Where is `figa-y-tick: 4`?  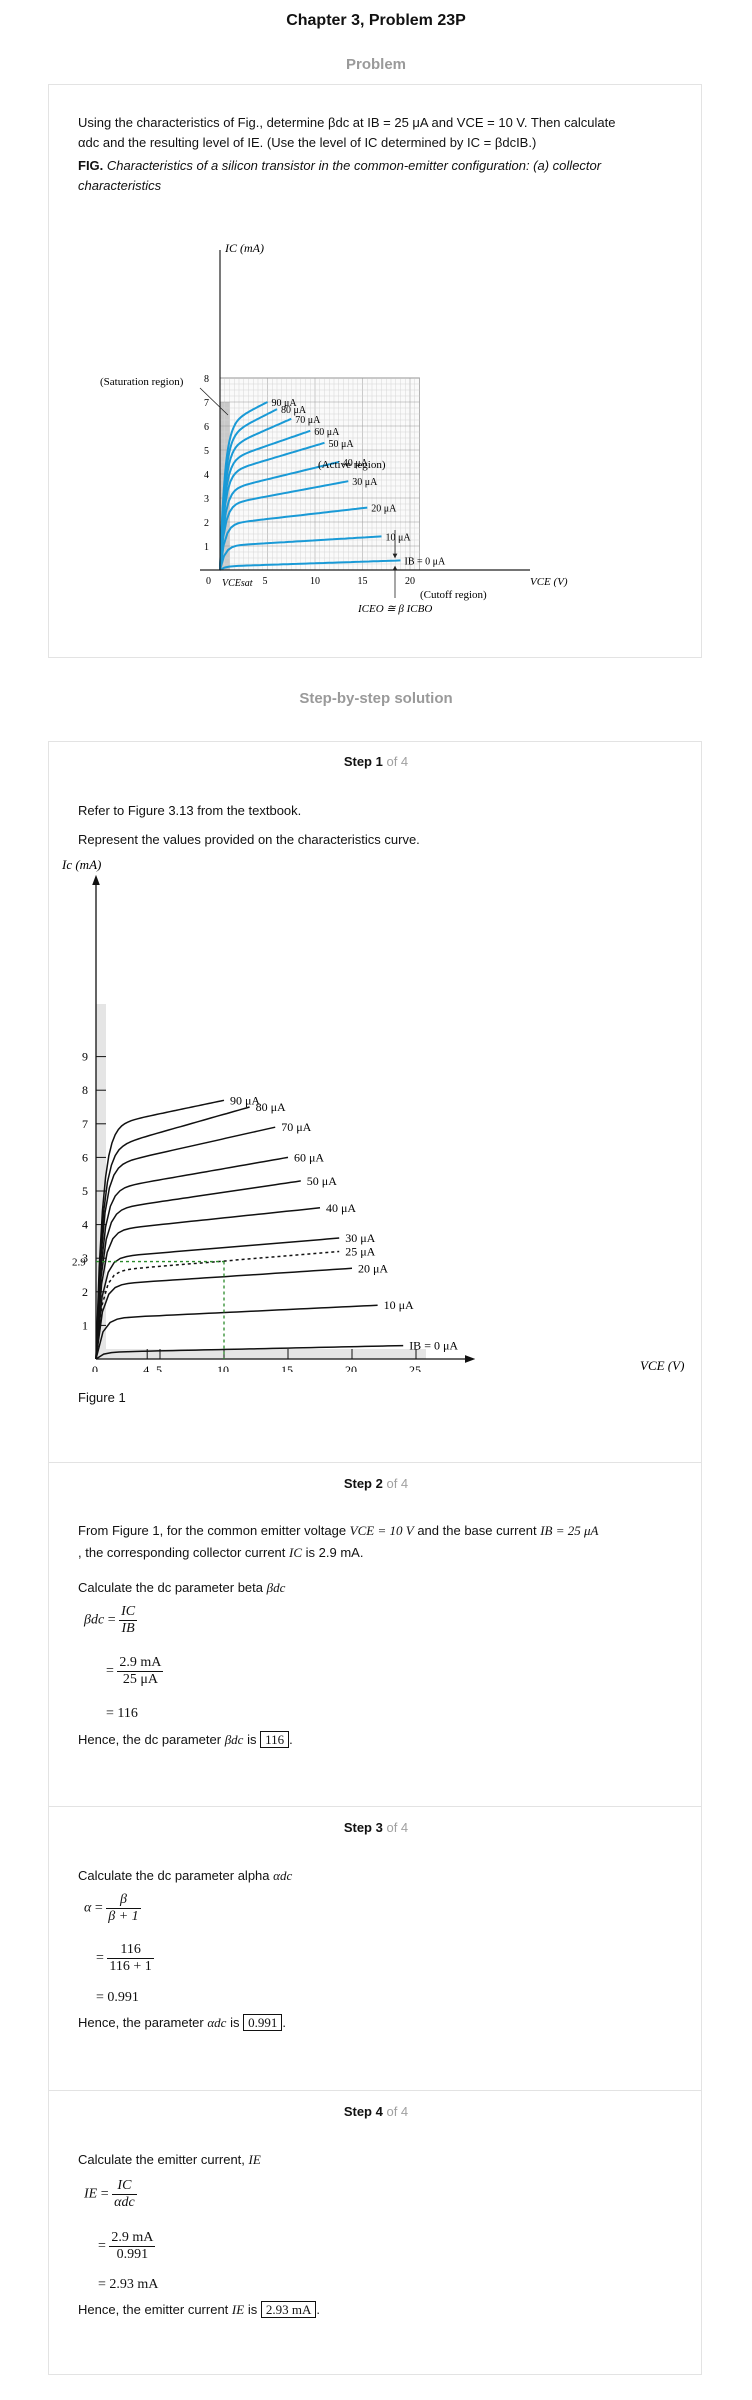 figa-y-tick: 4 is located at coordinates (206, 475).